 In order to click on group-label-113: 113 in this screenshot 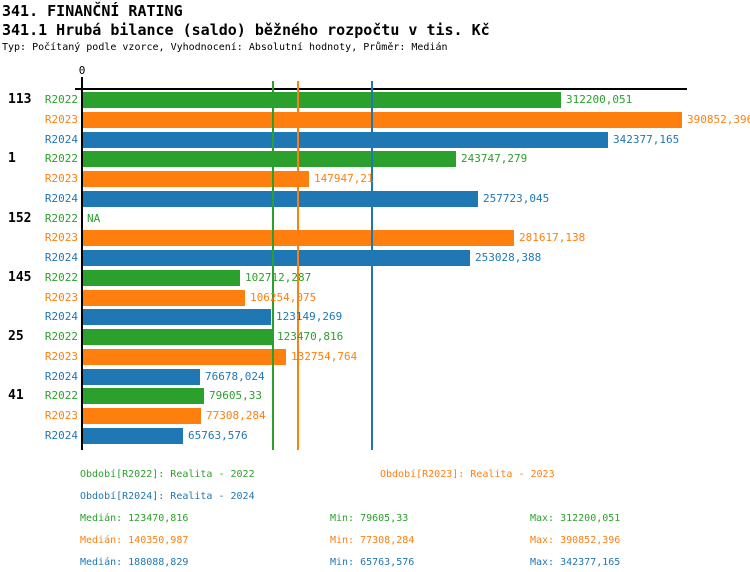, I will do `click(20, 99)`.